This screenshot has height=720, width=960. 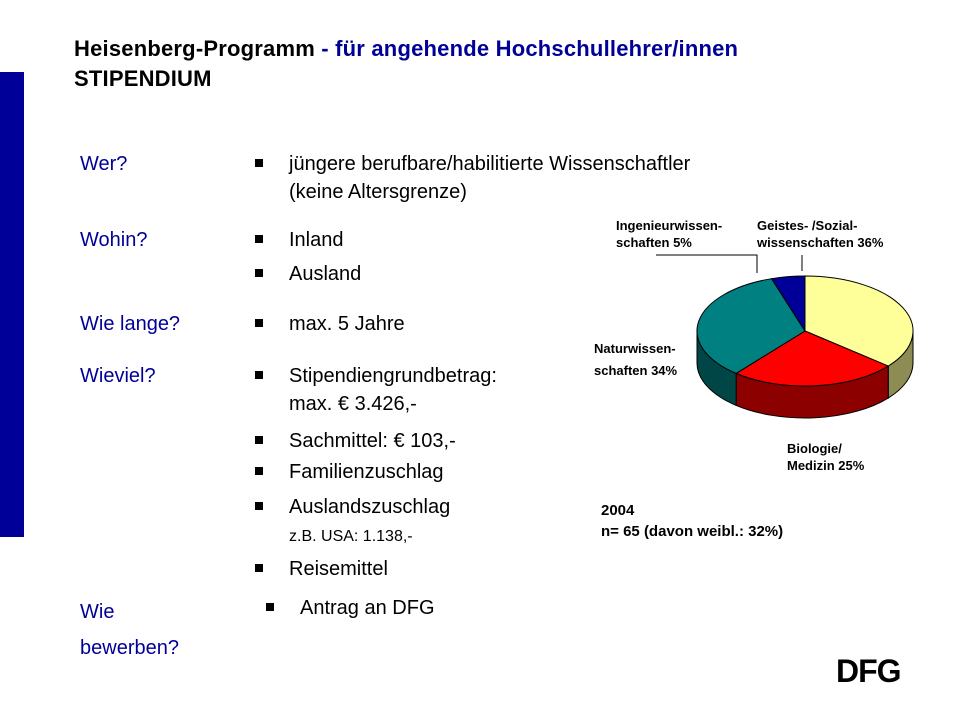 I want to click on dfg-logo-text: DFG, so click(x=868, y=670).